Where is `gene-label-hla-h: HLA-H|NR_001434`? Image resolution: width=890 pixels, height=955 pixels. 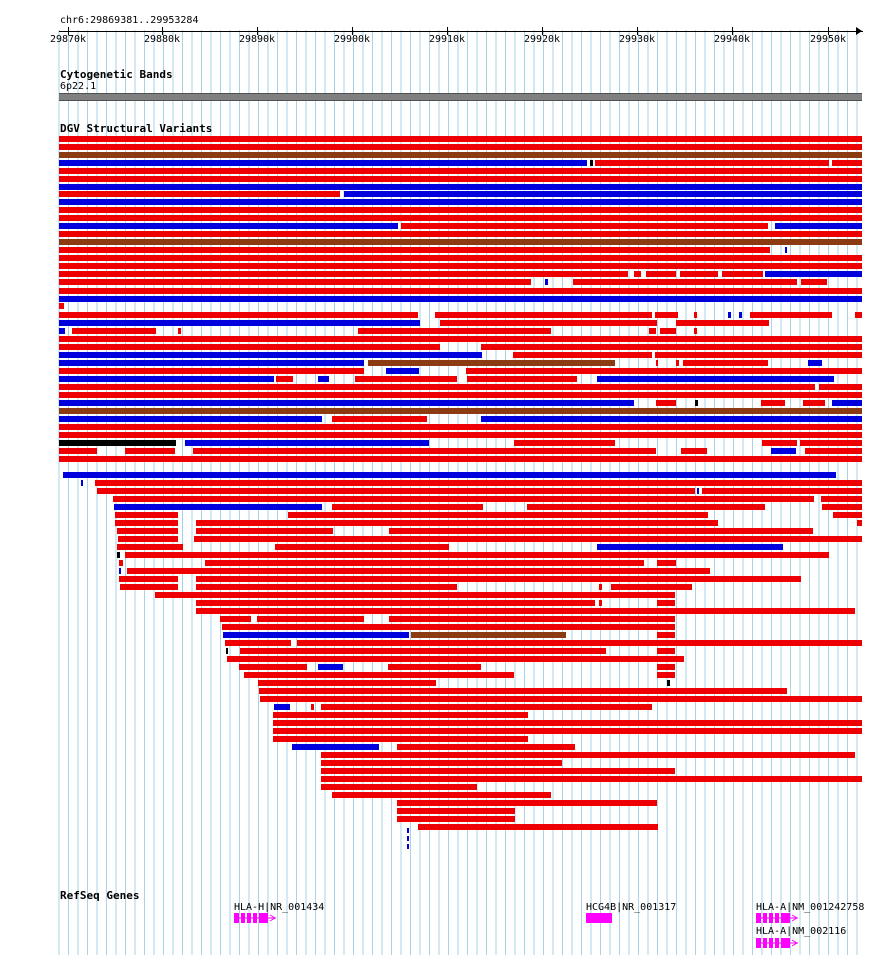 gene-label-hla-h: HLA-H|NR_001434 is located at coordinates (279, 907).